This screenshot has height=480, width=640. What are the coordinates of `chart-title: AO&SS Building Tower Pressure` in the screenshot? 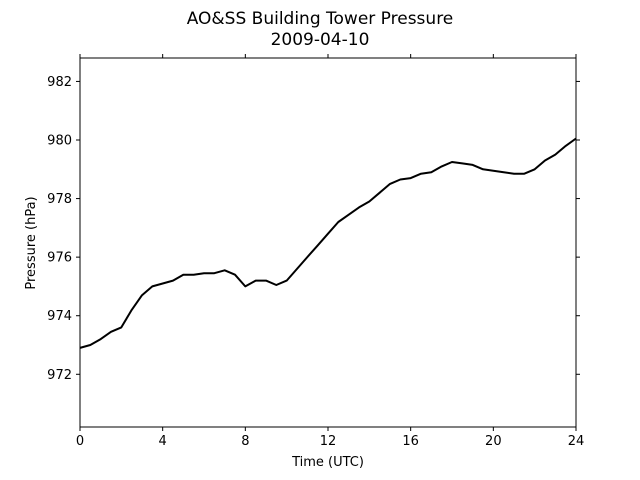 It's located at (320, 19).